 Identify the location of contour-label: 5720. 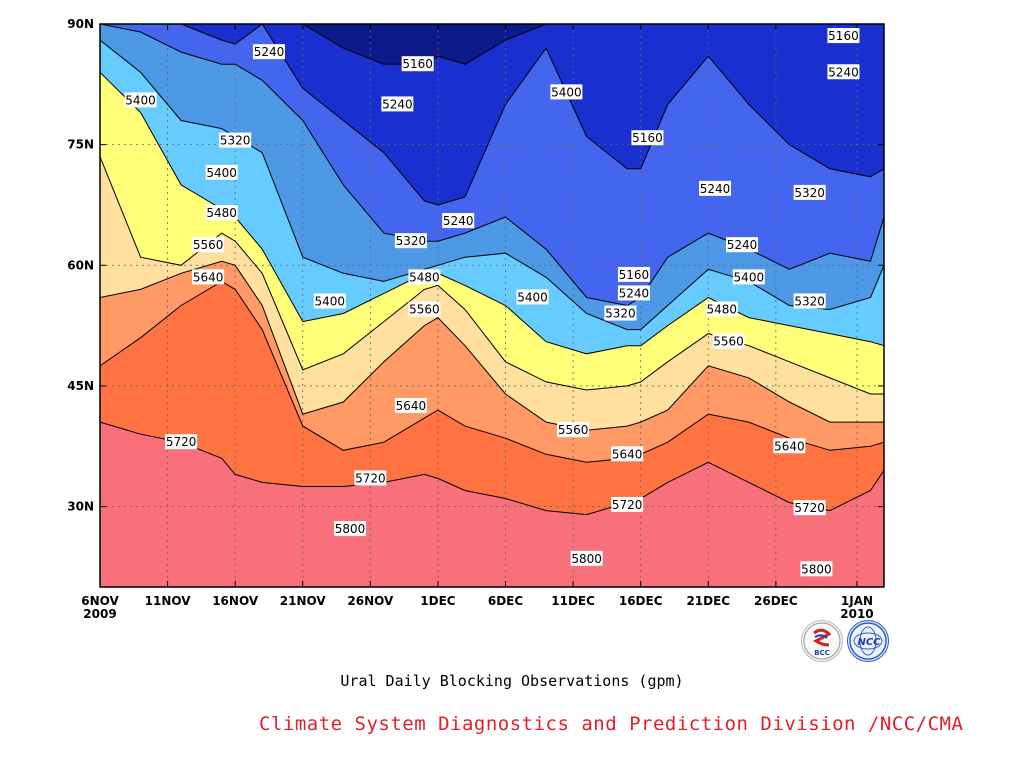
(370, 478).